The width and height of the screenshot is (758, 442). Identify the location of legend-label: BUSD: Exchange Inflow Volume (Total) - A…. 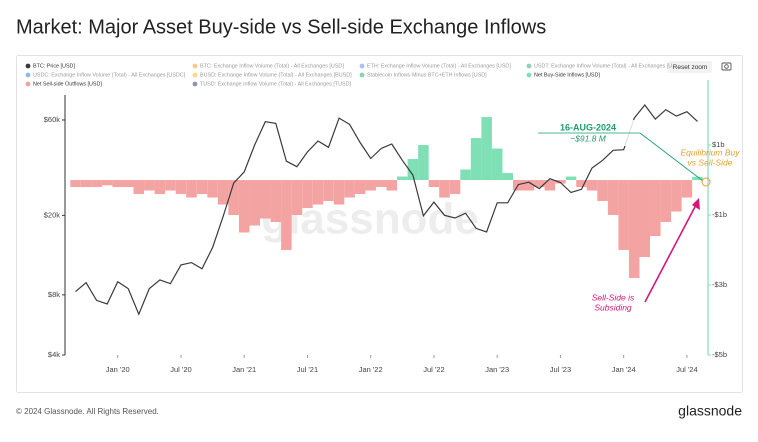
(276, 75).